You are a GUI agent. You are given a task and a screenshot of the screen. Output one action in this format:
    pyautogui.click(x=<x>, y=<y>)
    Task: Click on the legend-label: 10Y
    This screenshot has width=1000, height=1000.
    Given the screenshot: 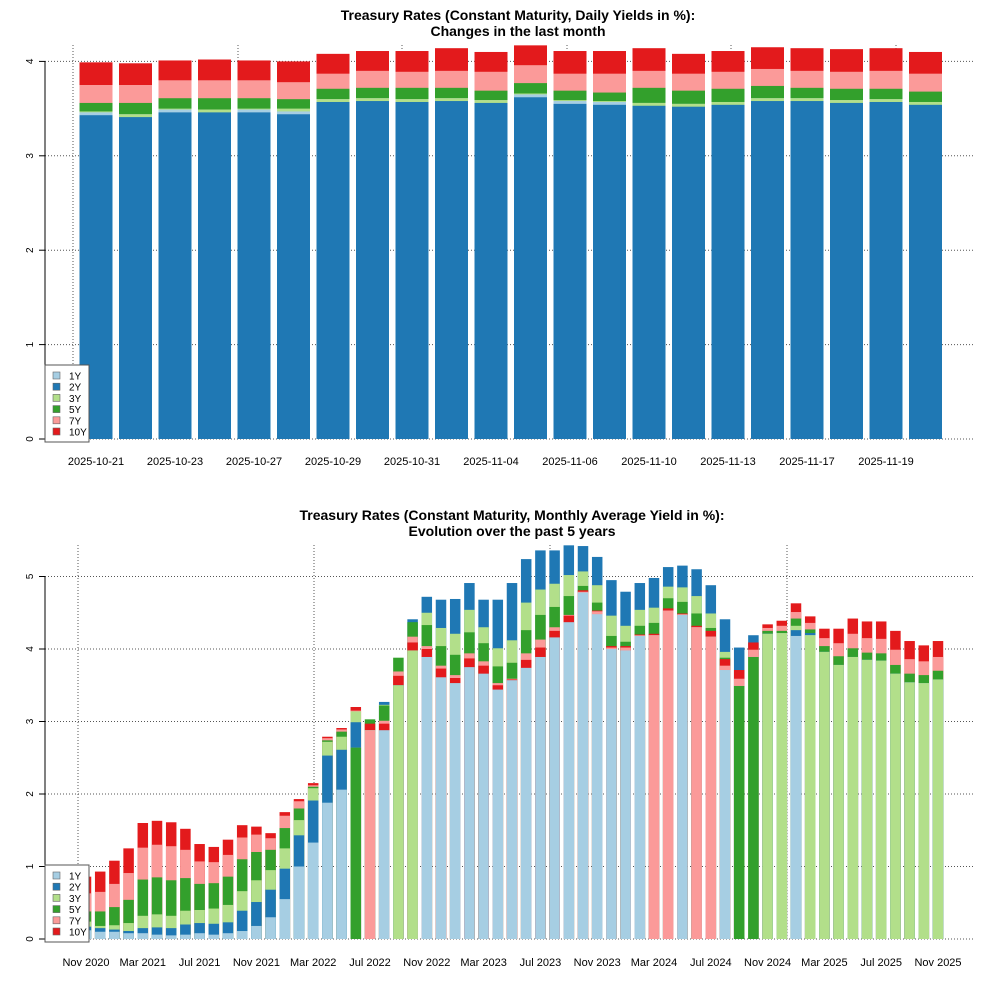 What is the action you would take?
    pyautogui.click(x=78, y=933)
    